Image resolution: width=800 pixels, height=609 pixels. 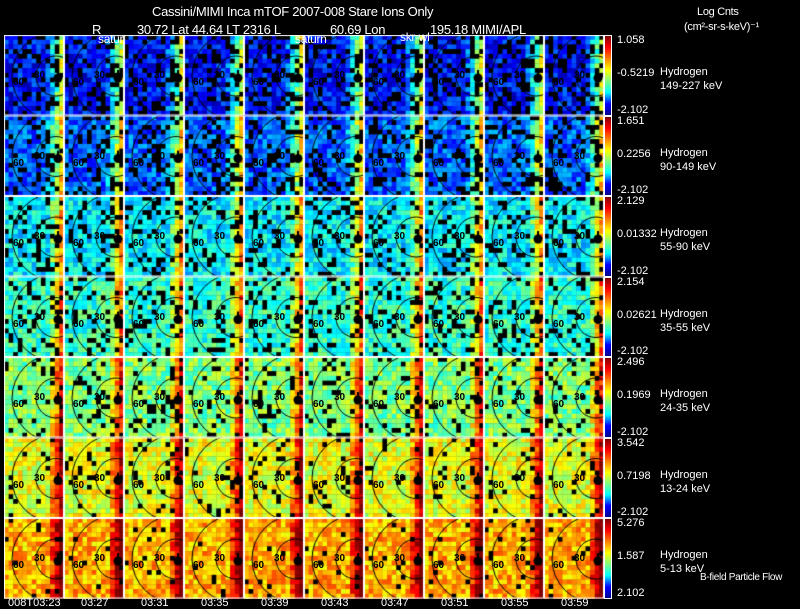 I want to click on energy-range-label: 13-24 keV, so click(x=685, y=488).